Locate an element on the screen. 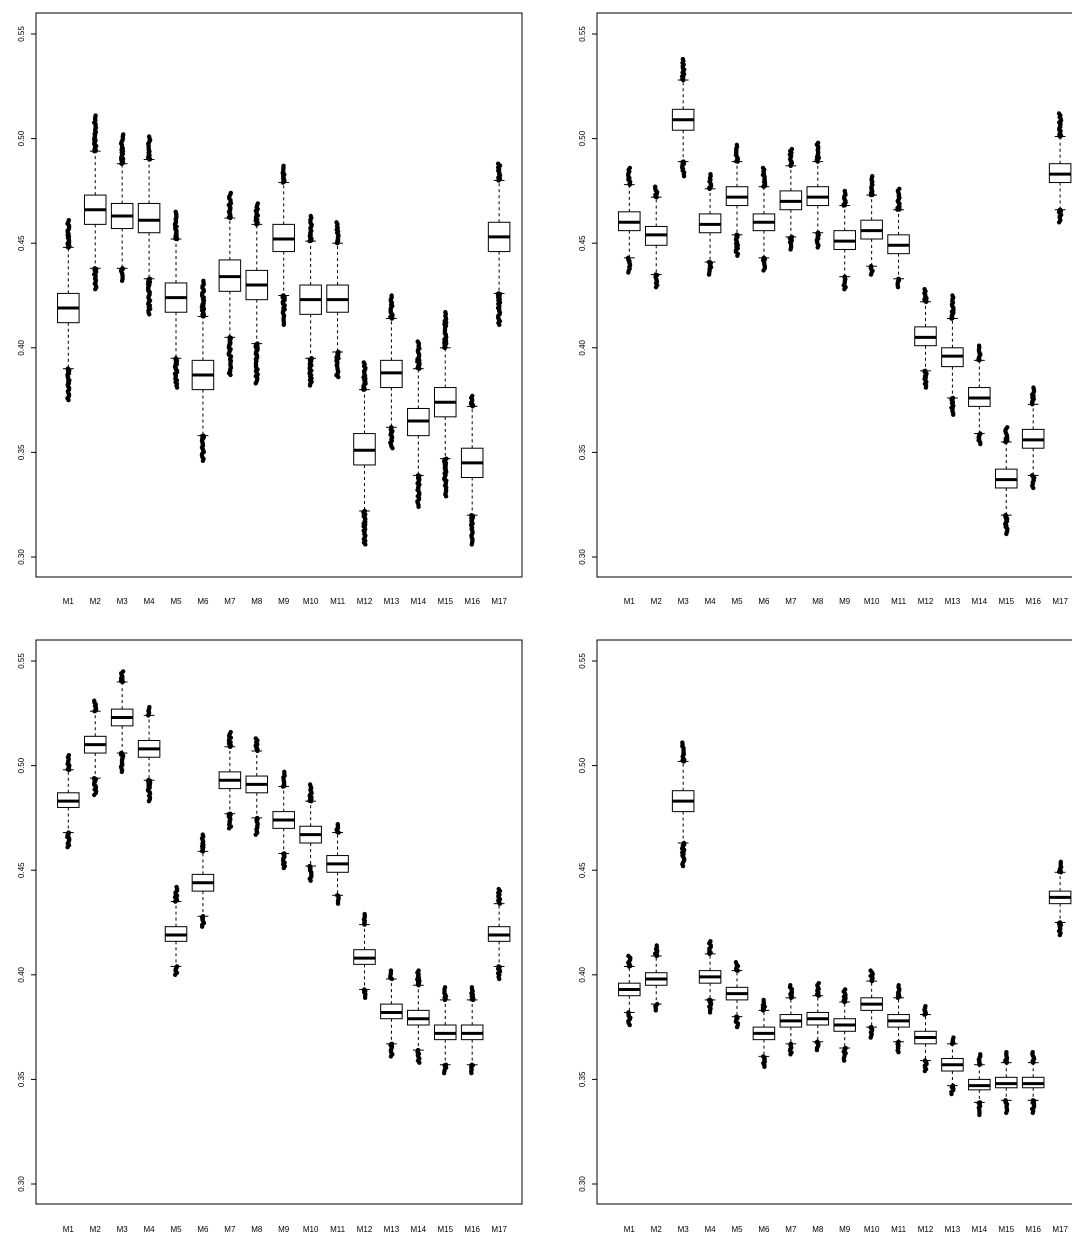 Image resolution: width=1072 pixels, height=1237 pixels. y-tick-label: 0.50 is located at coordinates (21, 765).